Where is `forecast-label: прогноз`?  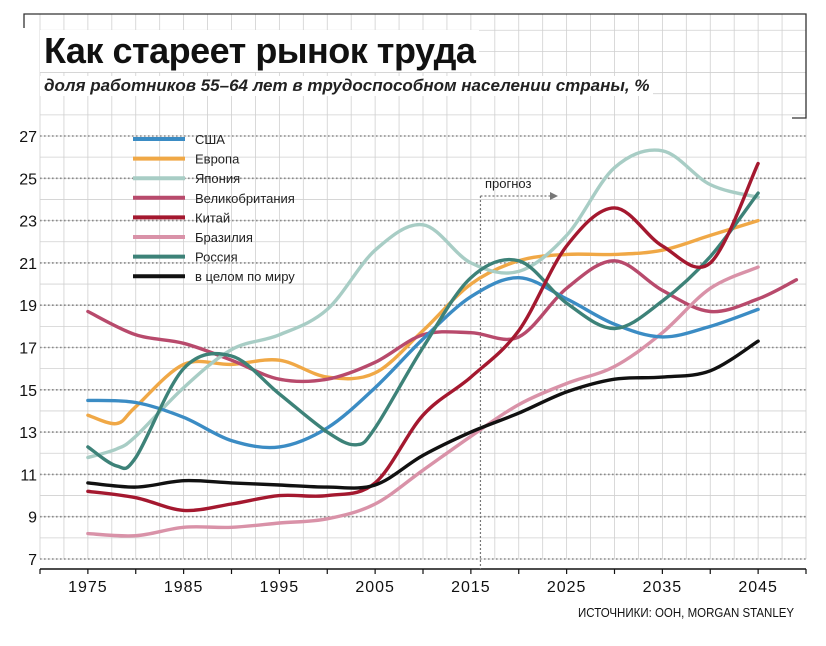
forecast-label: прогноз is located at coordinates (508, 183).